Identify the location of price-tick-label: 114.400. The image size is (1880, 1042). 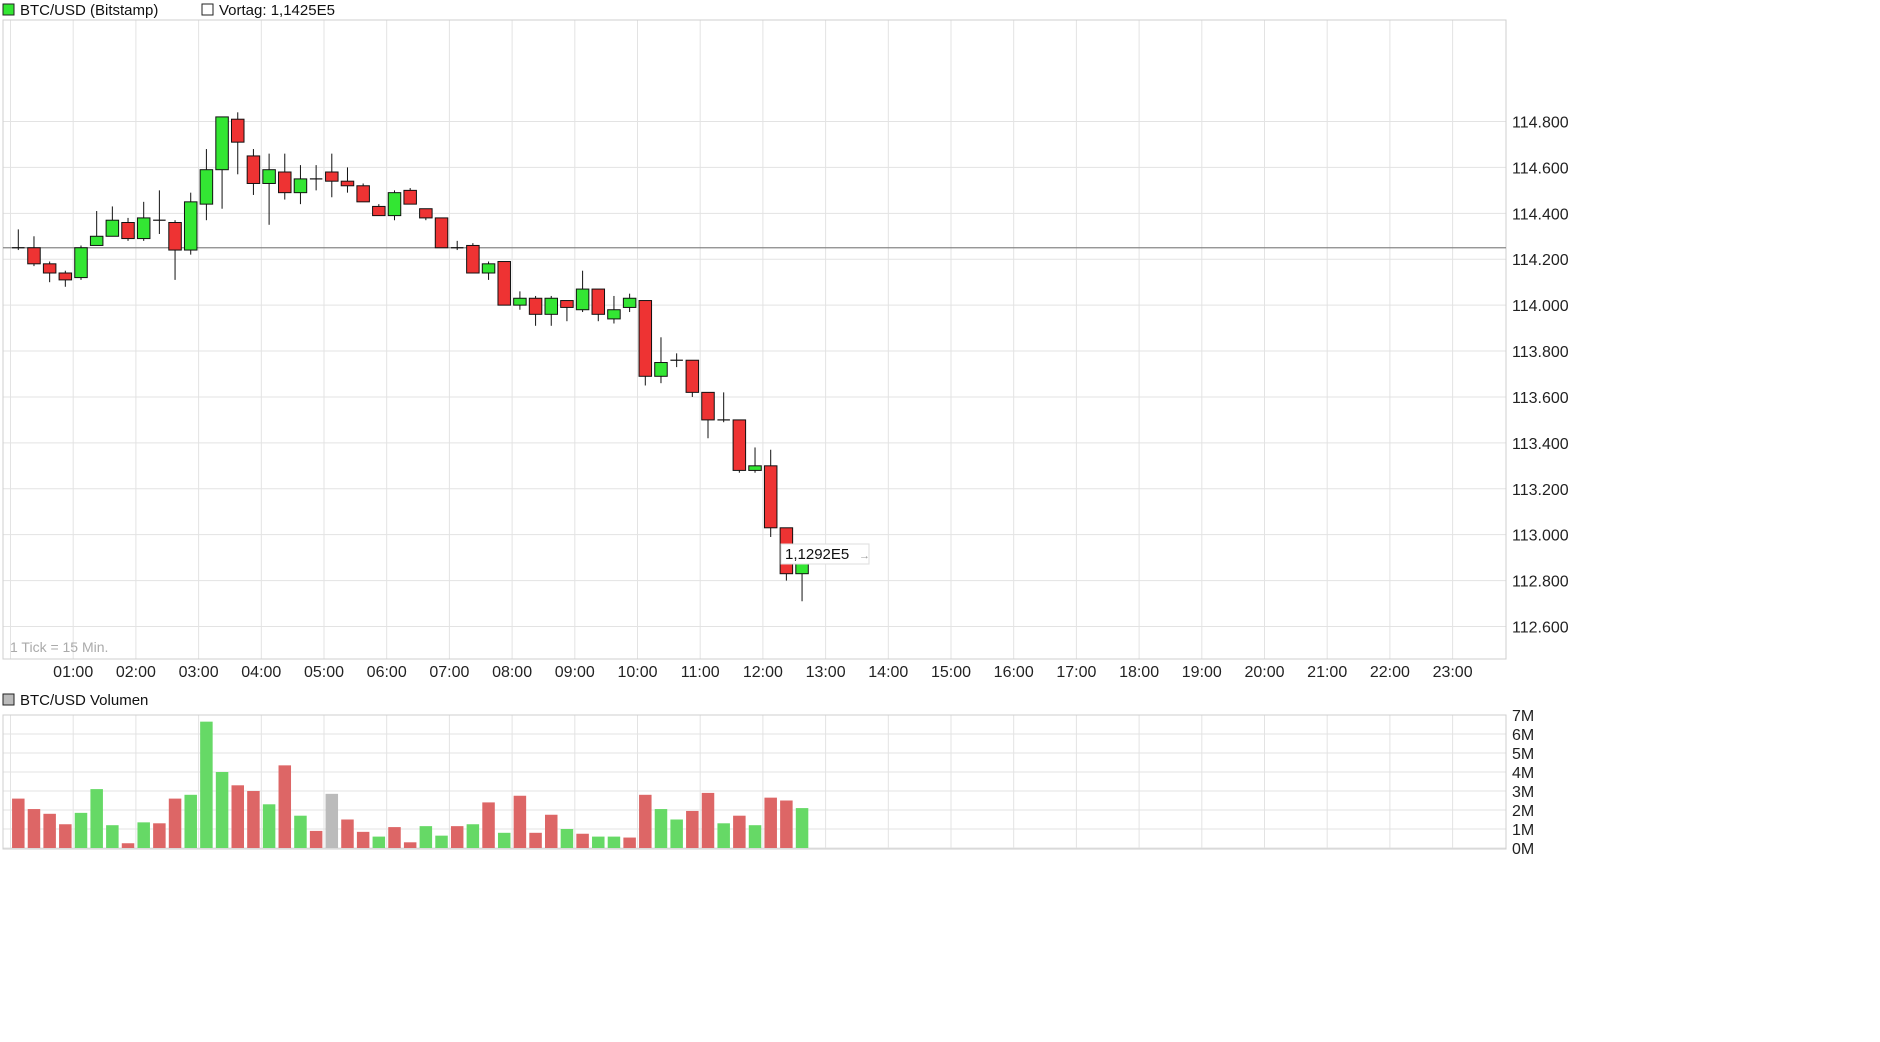
(1540, 214).